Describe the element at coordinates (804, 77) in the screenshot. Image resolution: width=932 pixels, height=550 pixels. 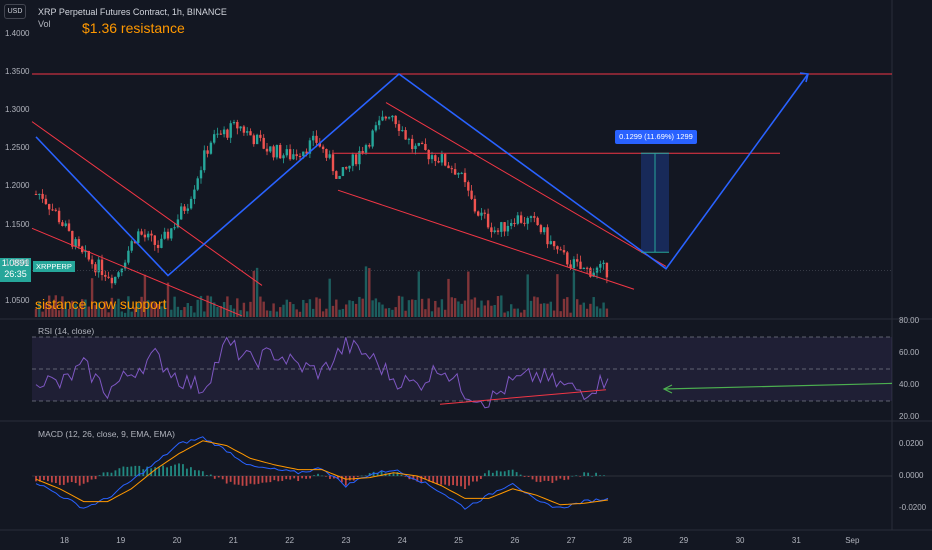
I see `projection-arrowhead` at that location.